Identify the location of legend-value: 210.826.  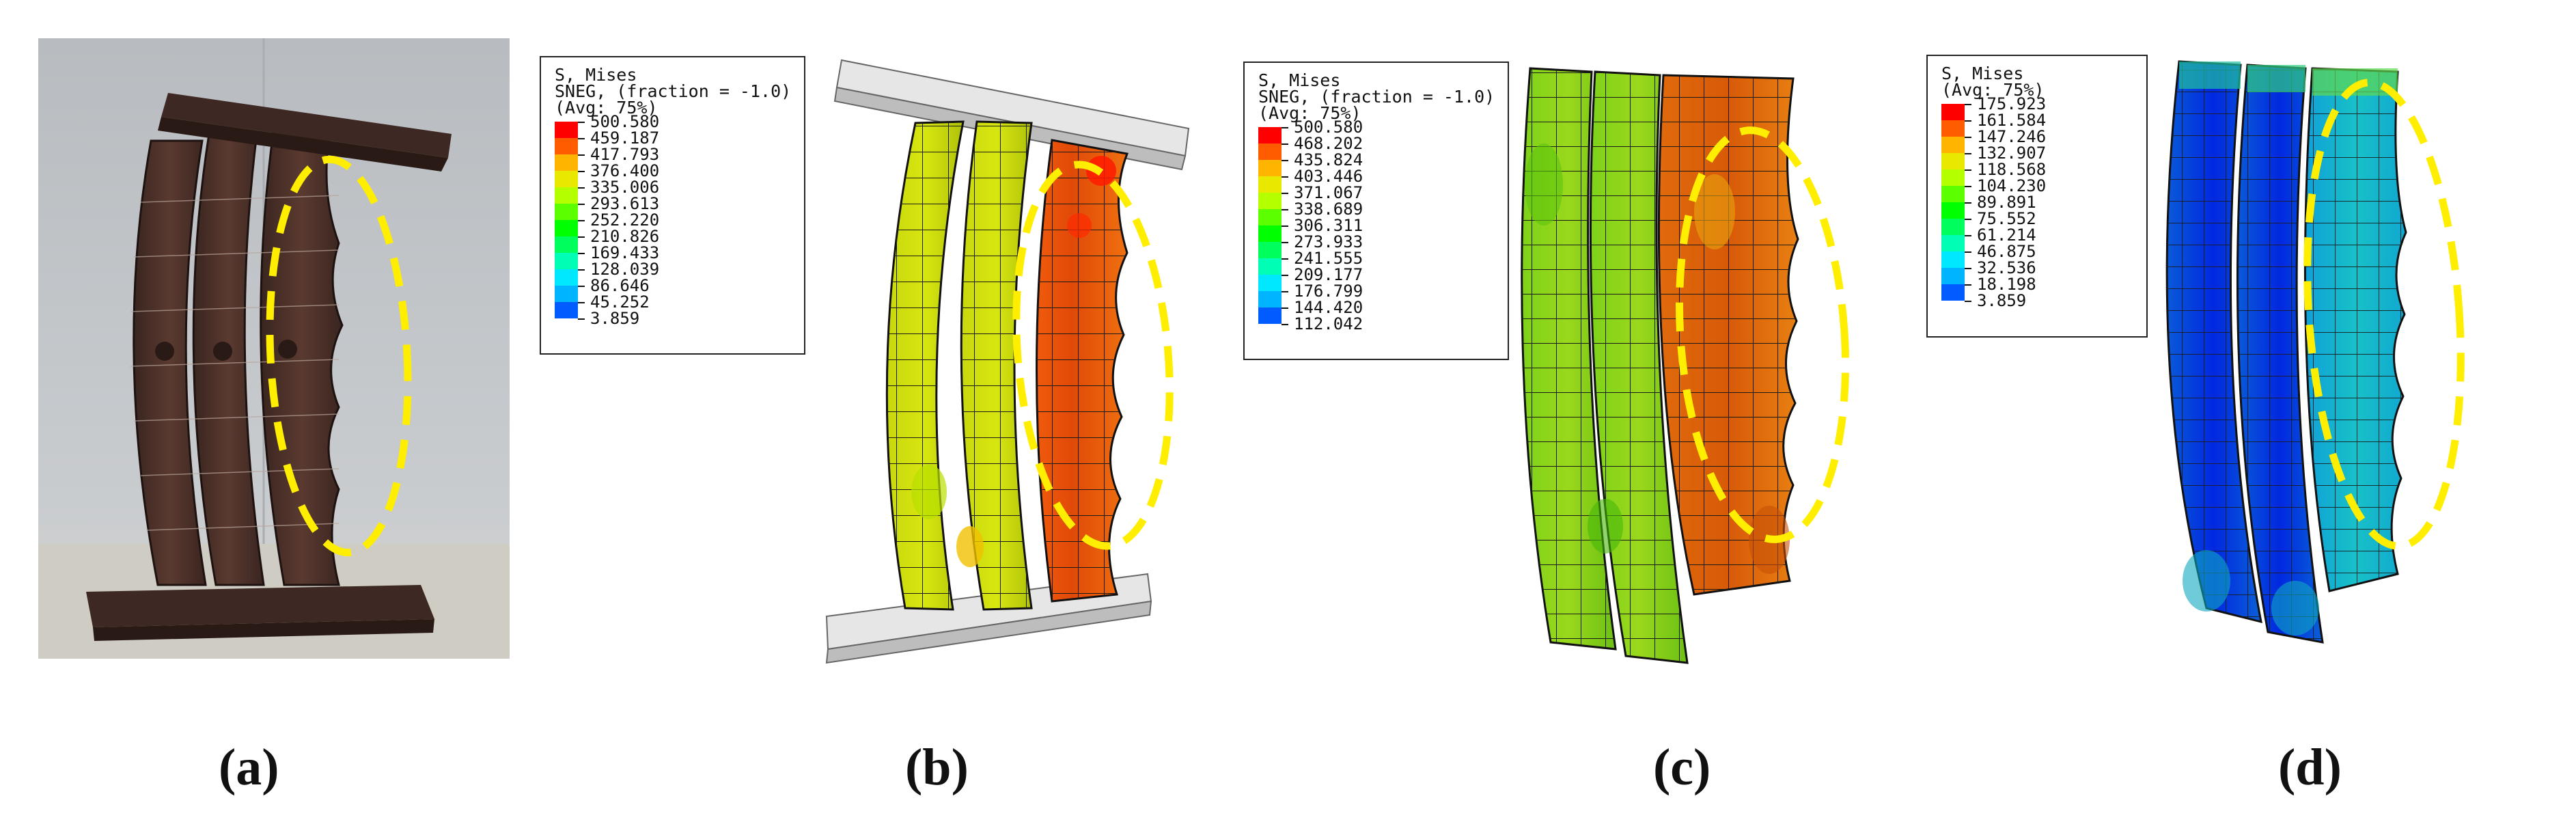
(625, 236).